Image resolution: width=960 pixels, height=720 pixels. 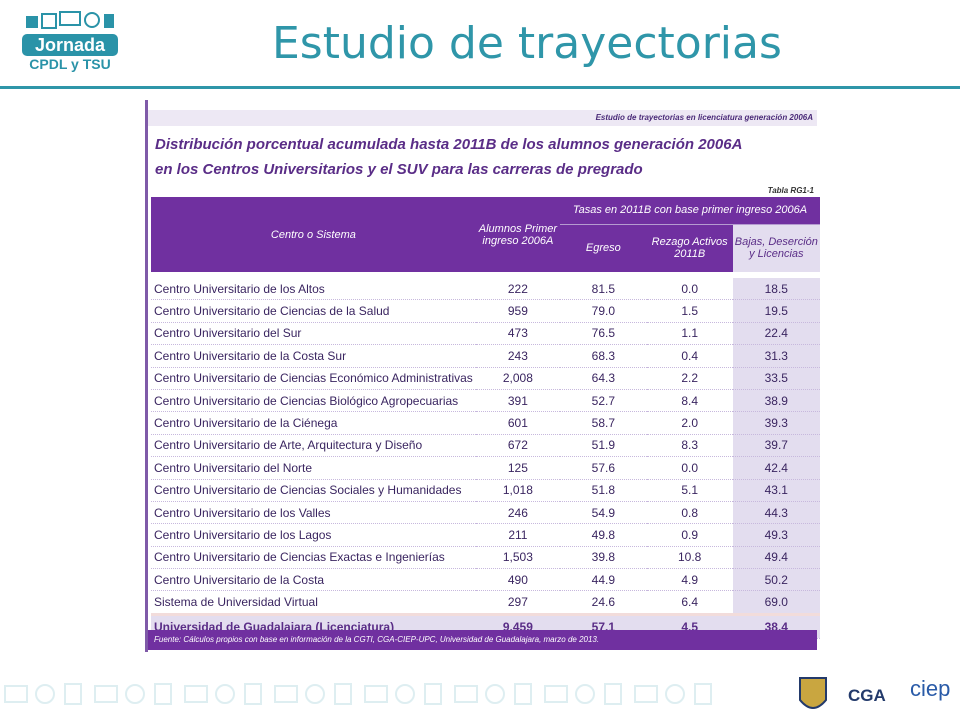 I want to click on table-cell: 76.5, so click(x=603, y=334).